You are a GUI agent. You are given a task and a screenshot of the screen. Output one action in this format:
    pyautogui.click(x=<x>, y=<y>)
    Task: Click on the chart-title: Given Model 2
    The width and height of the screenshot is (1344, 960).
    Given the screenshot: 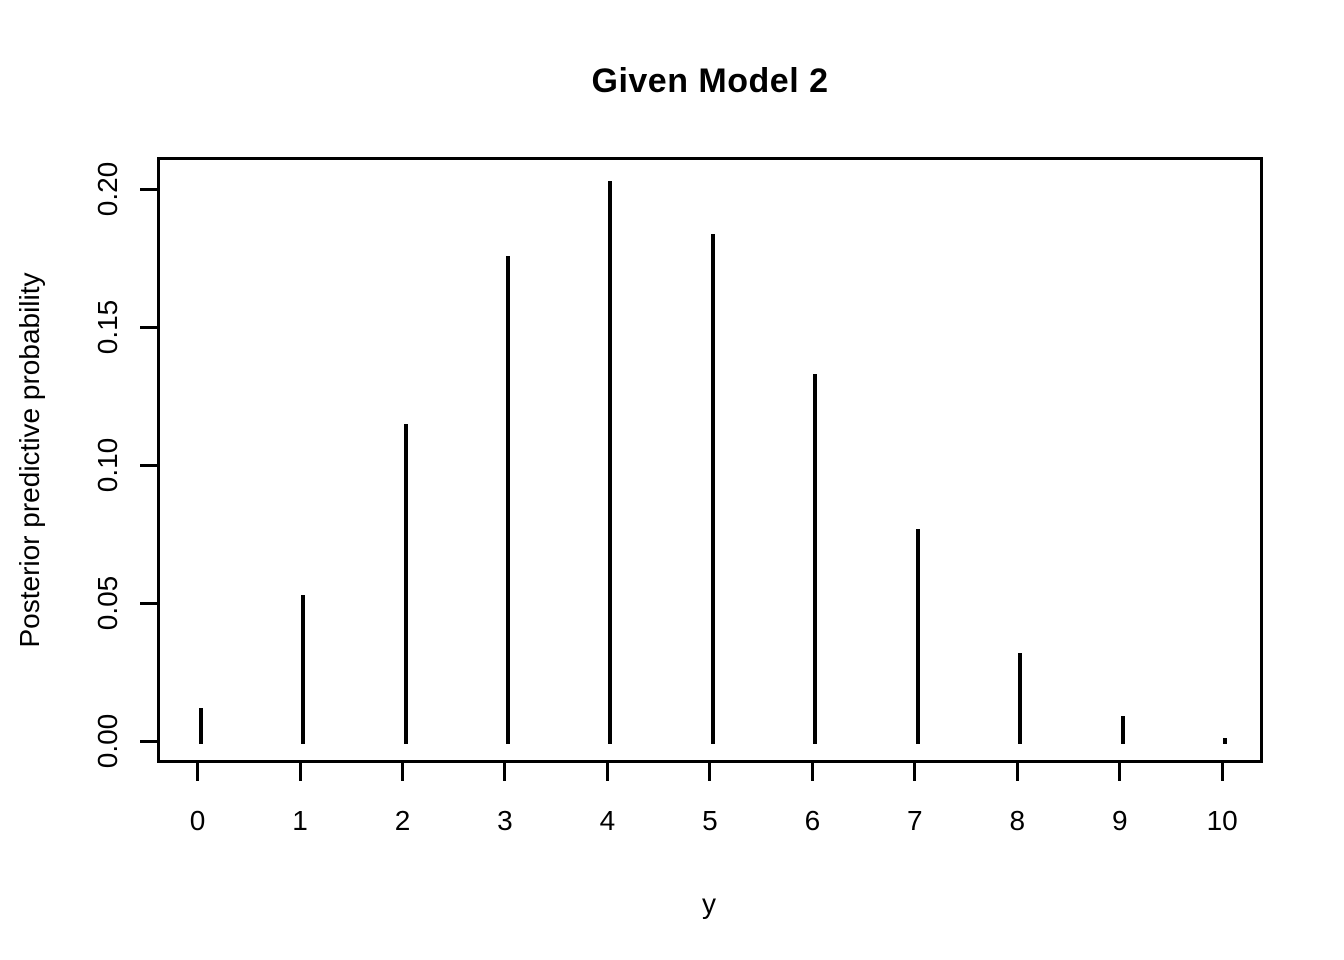 What is the action you would take?
    pyautogui.click(x=710, y=81)
    